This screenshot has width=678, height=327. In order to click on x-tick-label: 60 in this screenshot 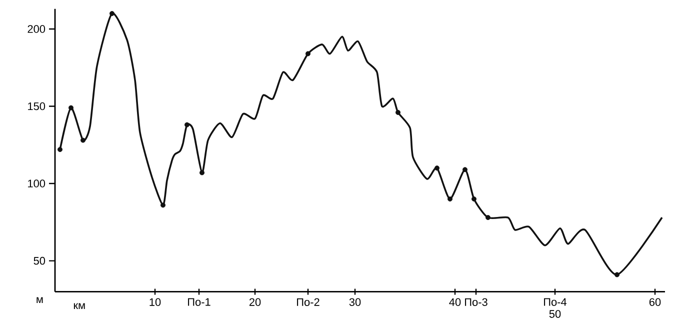, I will do `click(655, 302)`.